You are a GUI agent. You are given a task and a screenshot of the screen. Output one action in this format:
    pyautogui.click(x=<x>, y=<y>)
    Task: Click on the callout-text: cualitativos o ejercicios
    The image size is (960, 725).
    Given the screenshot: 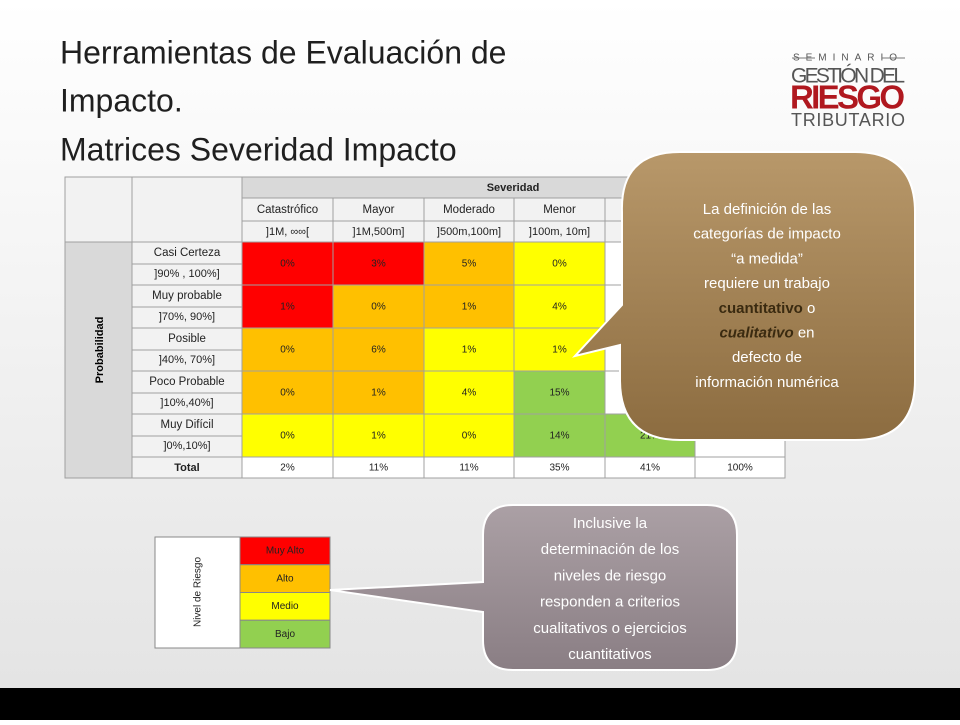 What is the action you would take?
    pyautogui.click(x=609, y=628)
    